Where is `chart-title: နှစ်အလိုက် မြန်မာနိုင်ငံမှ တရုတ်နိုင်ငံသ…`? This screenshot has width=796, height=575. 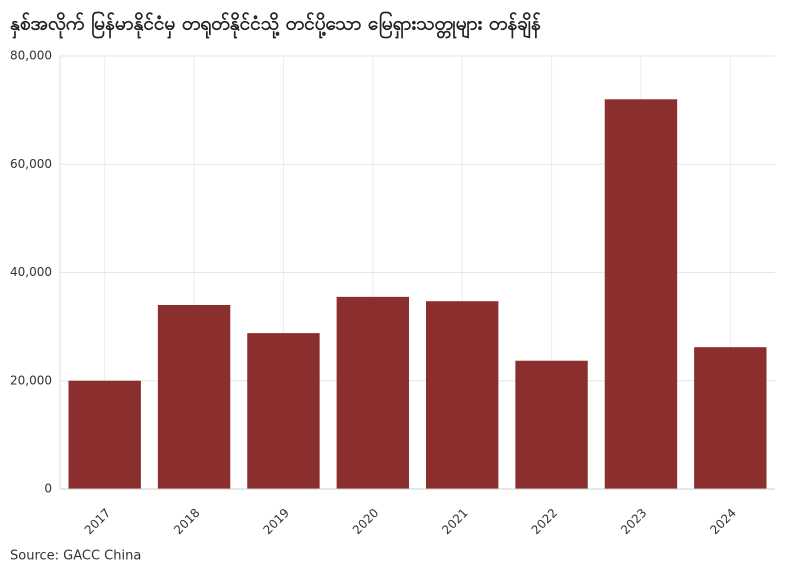 chart-title: နှစ်အလိုက် မြန်မာနိုင်ငံမှ တရုတ်နိုင်ငံသ… is located at coordinates (275, 25).